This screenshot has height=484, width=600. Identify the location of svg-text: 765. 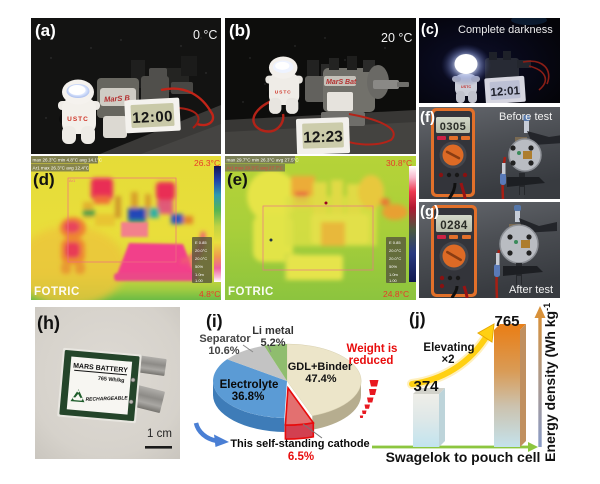
(506, 321).